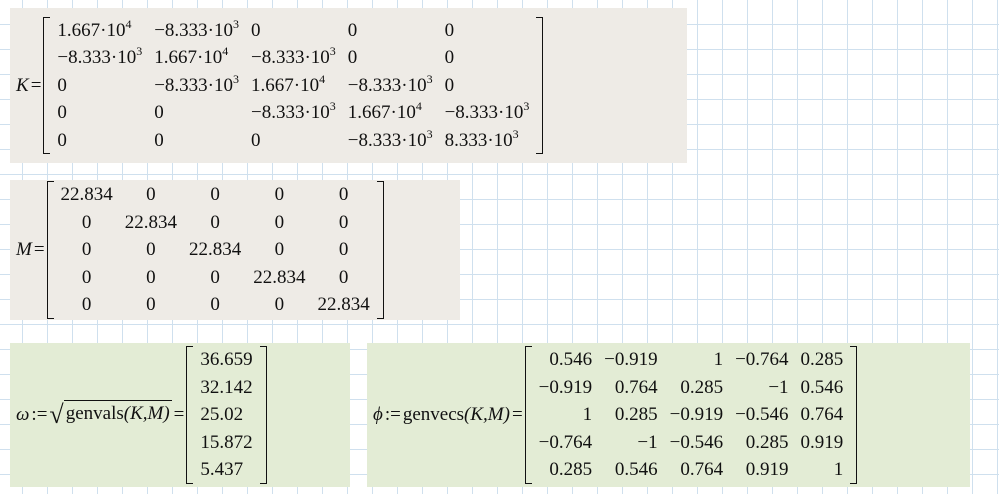 Image resolution: width=999 pixels, height=494 pixels. I want to click on matrix-cell: −0.764, so click(762, 360).